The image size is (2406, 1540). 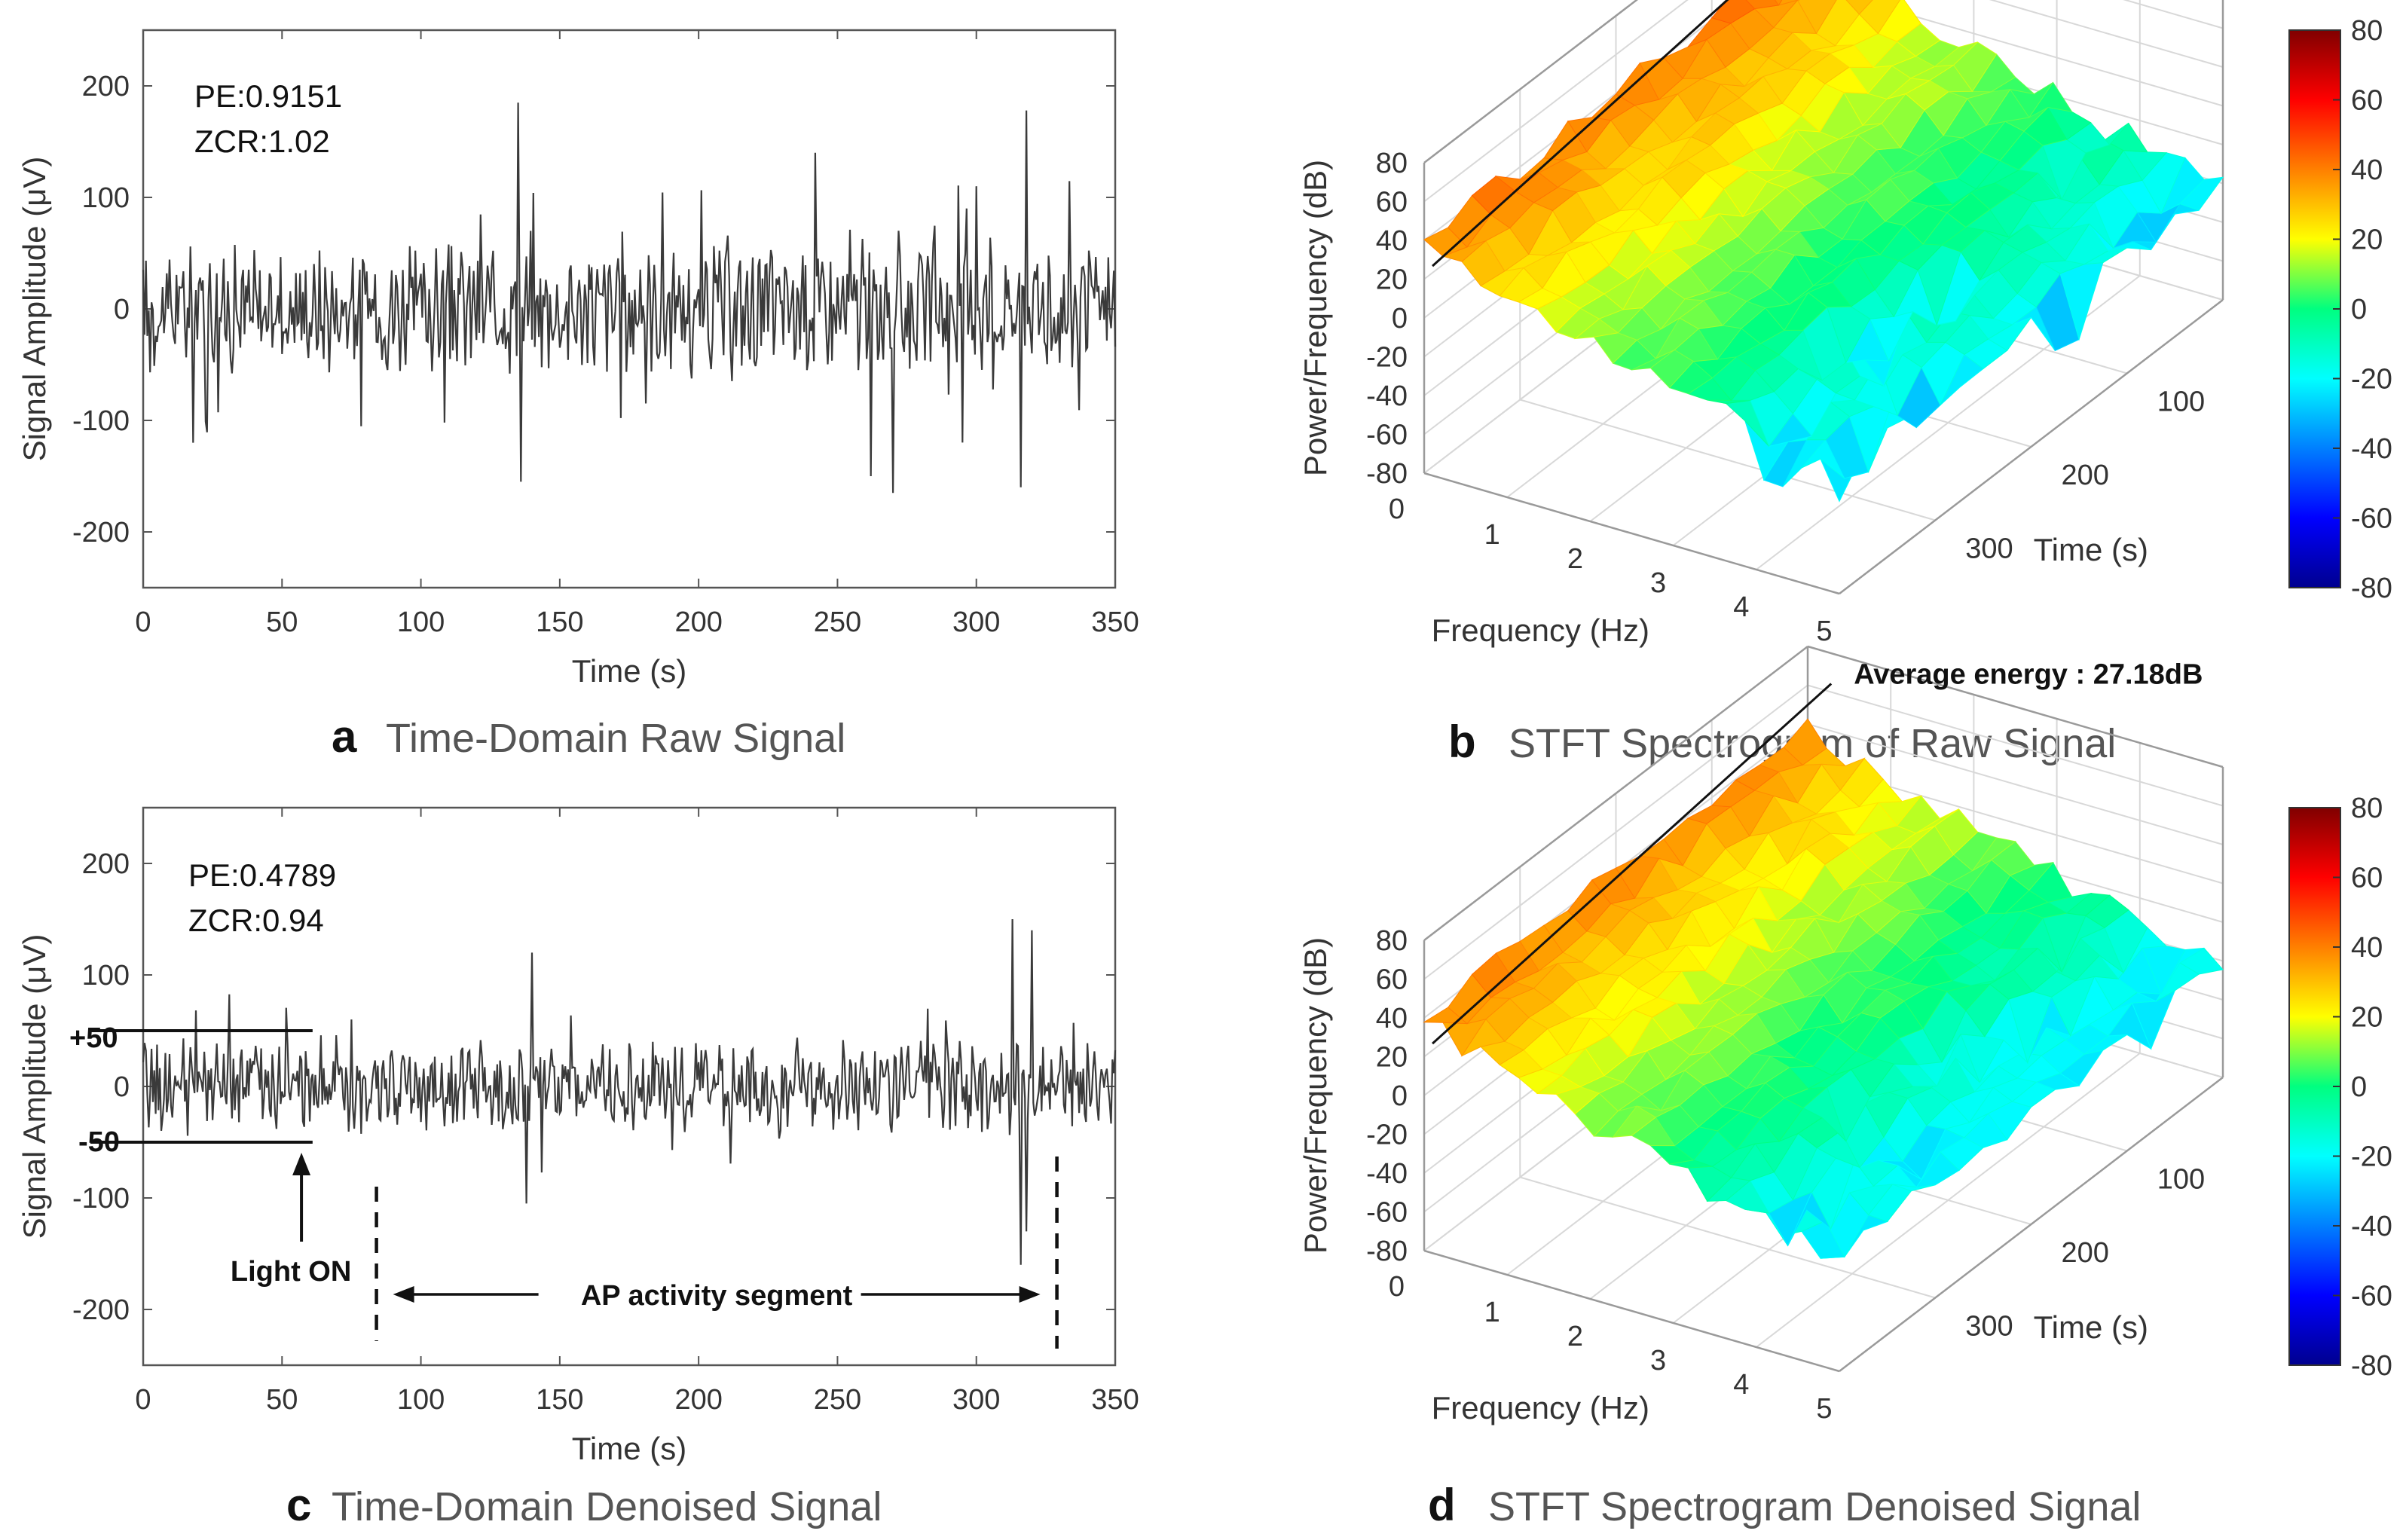 I want to click on threshold-plus-label: +50, so click(x=93, y=1038).